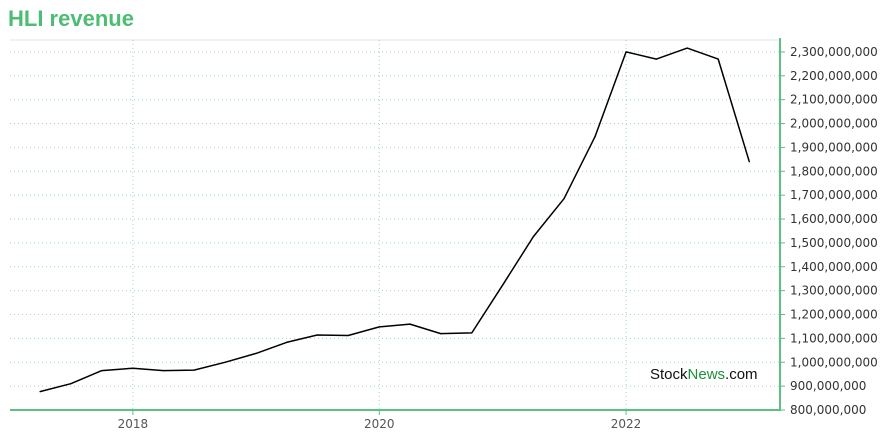  I want to click on chart-title: HLI revenue, so click(71, 18).